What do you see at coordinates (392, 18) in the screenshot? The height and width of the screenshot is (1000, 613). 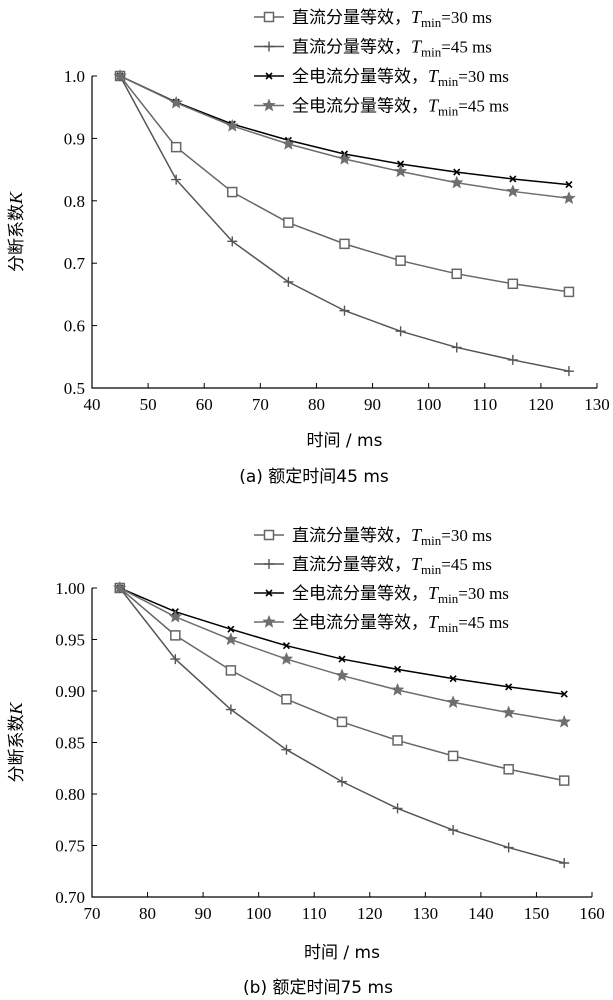 I see `legend-label: 直流分量等效，Tmin=30 ms` at bounding box center [392, 18].